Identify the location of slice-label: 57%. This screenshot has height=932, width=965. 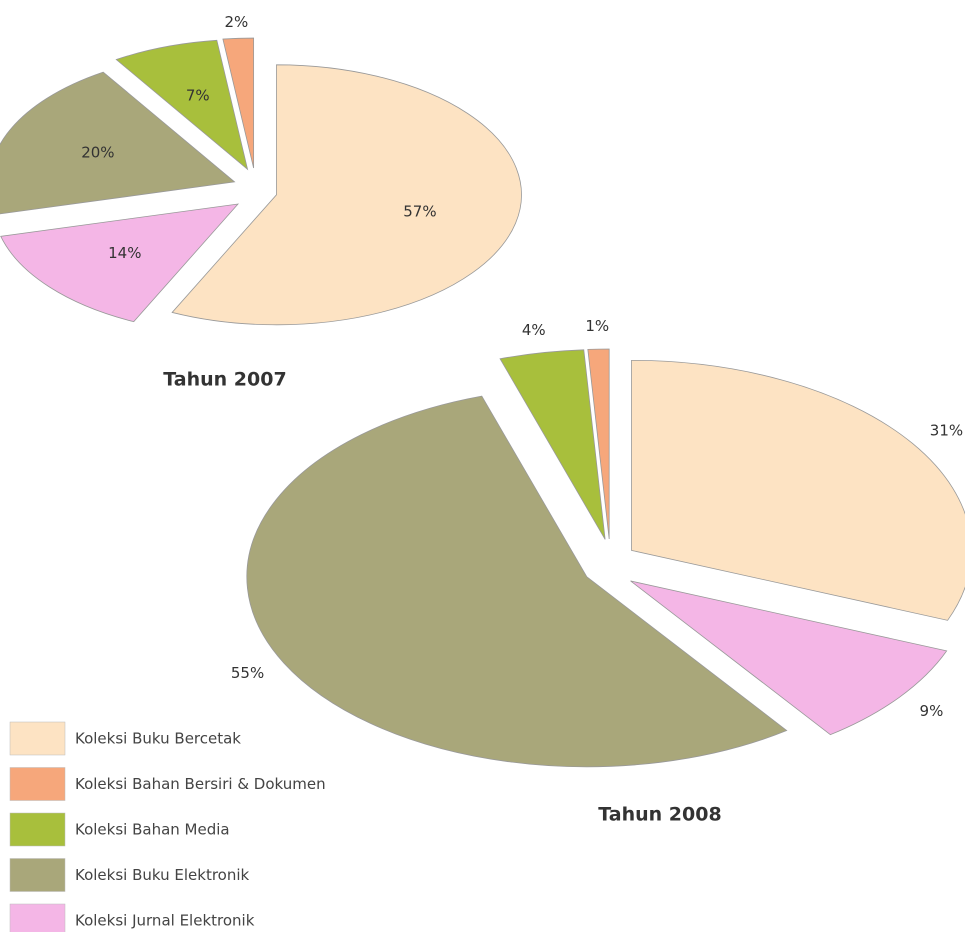
(419, 211).